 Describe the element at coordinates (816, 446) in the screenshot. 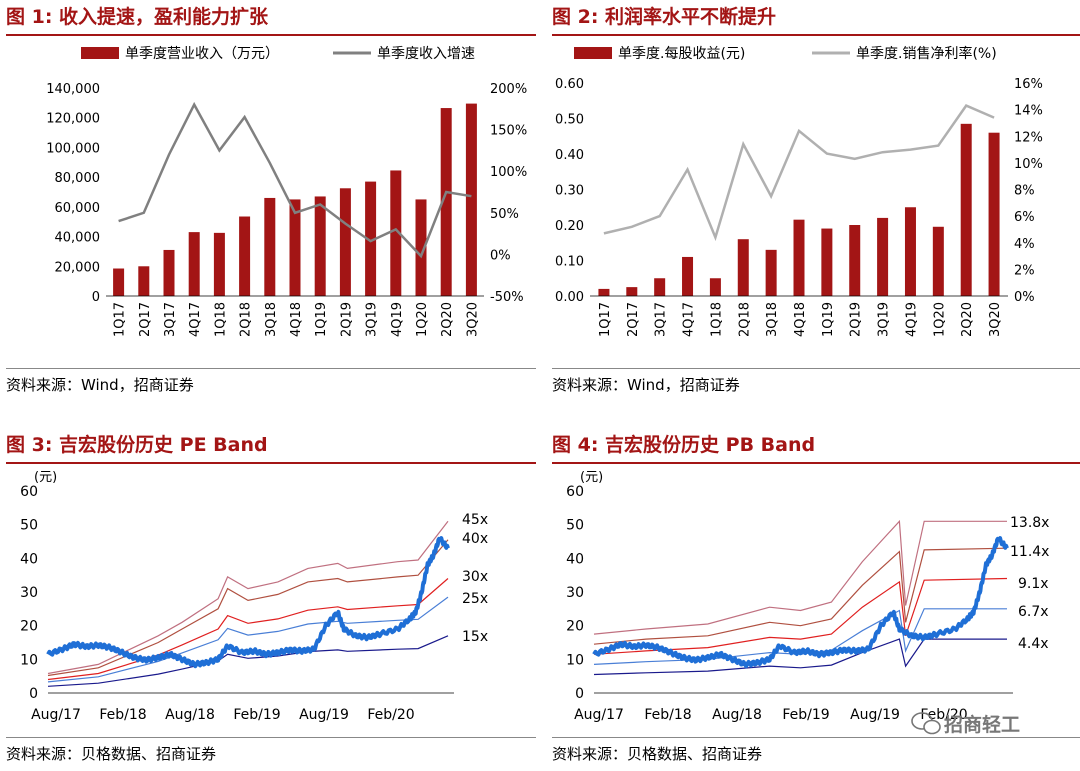

I see `chart-title: 图 4: 吉宏股份历史 PB Band` at that location.